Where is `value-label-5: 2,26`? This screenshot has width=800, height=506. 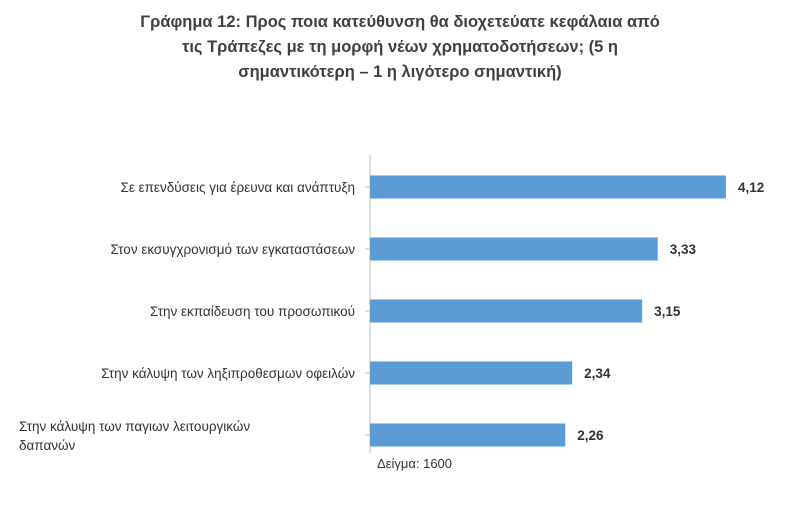
value-label-5: 2,26 is located at coordinates (590, 435).